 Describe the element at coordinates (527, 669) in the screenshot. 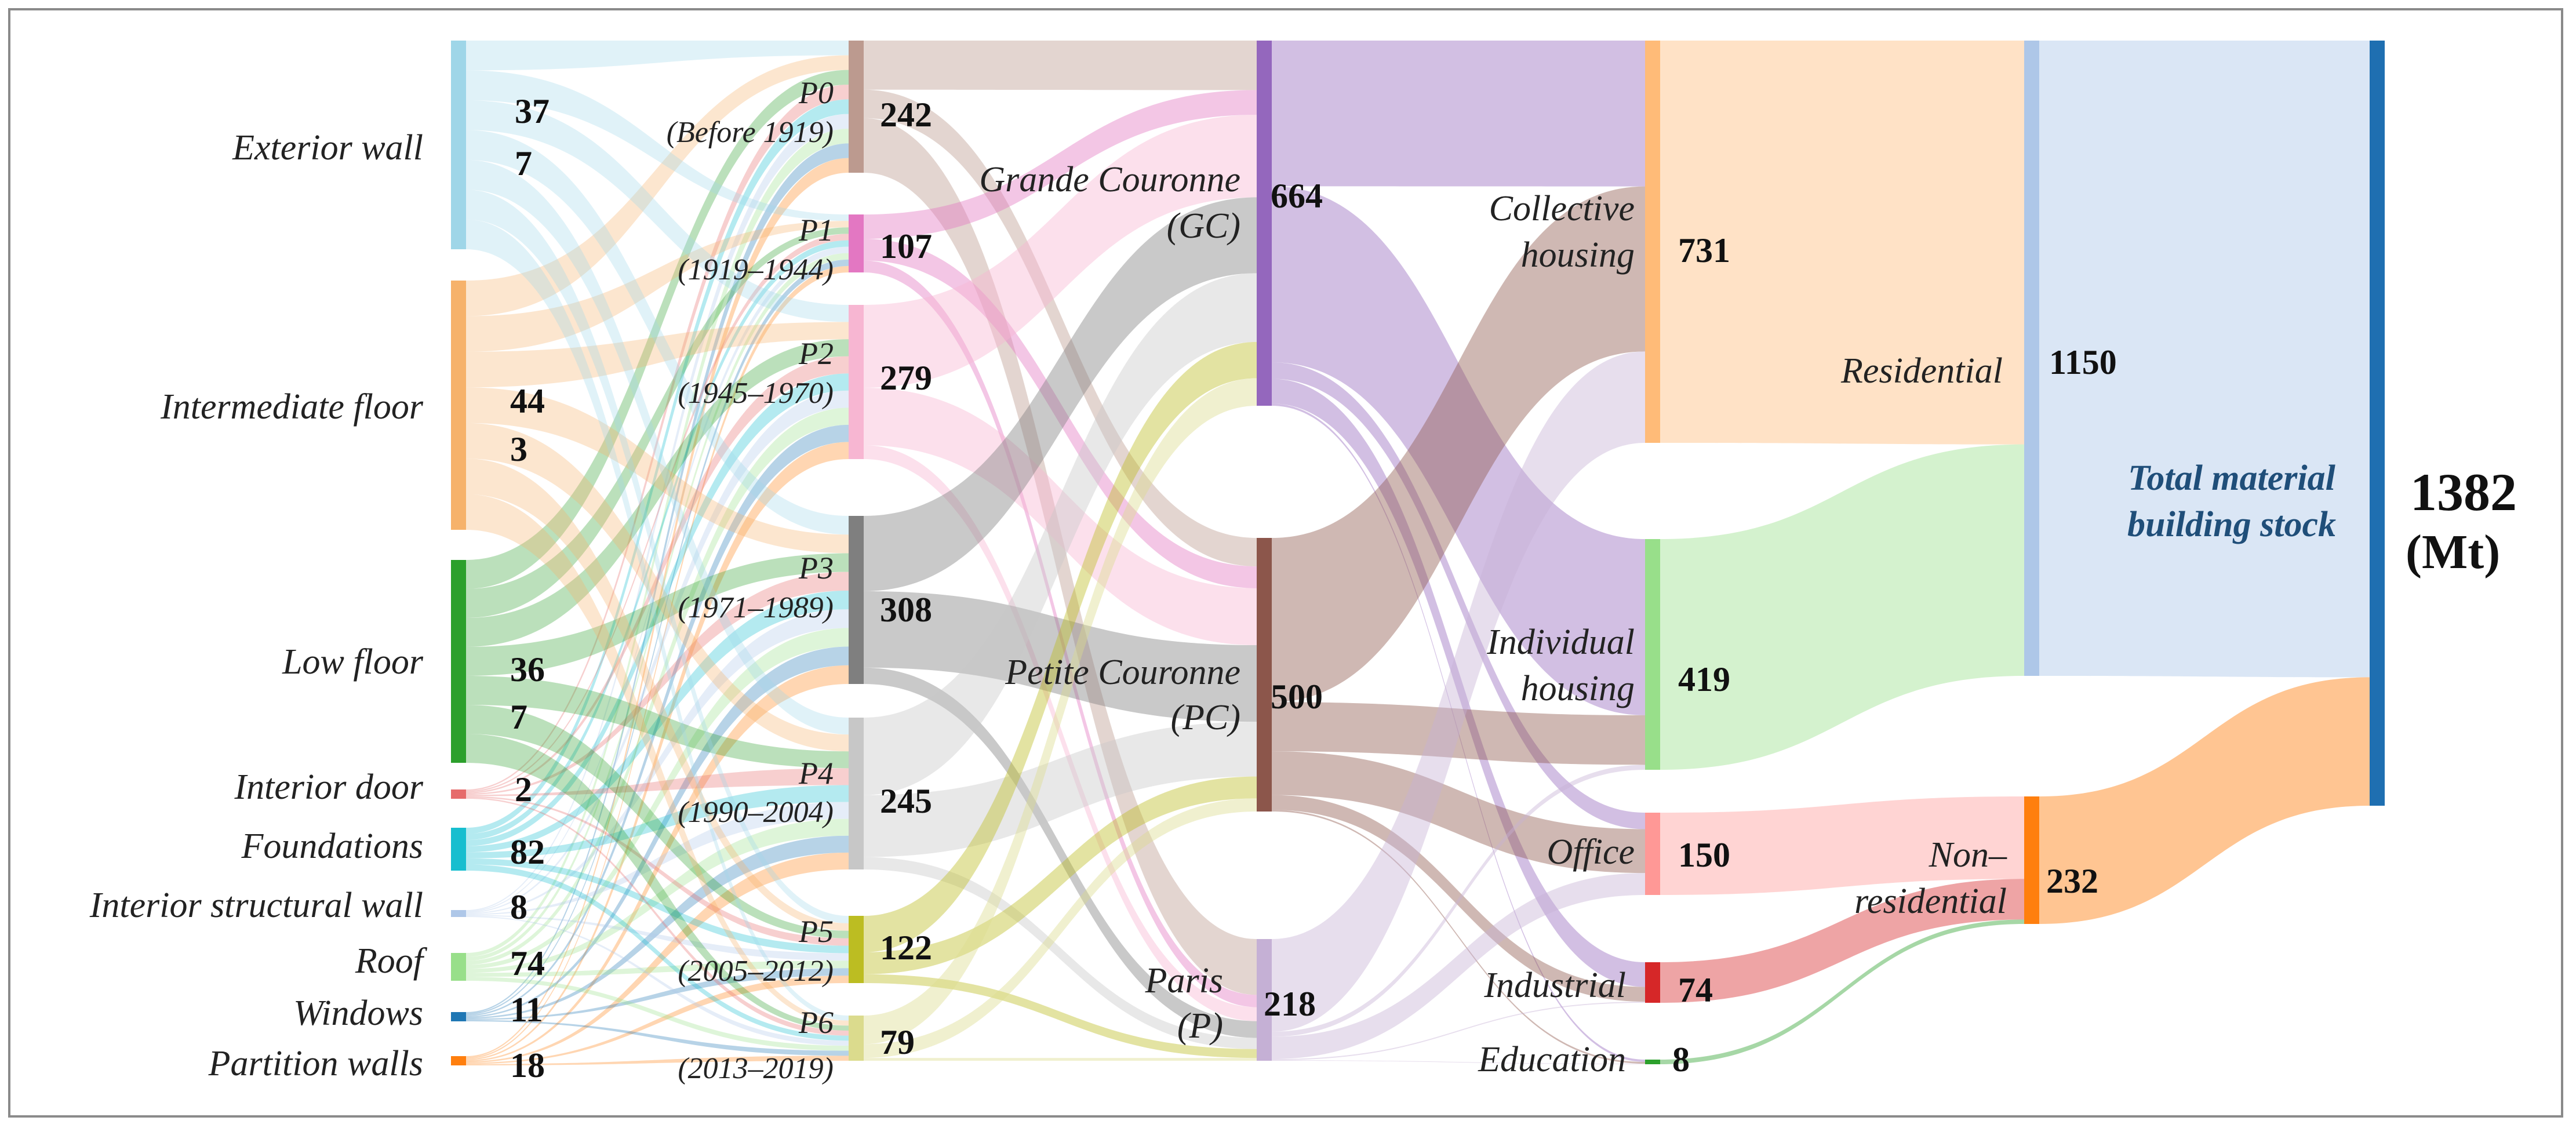

I see `element-value-low-floor-1: 36` at that location.